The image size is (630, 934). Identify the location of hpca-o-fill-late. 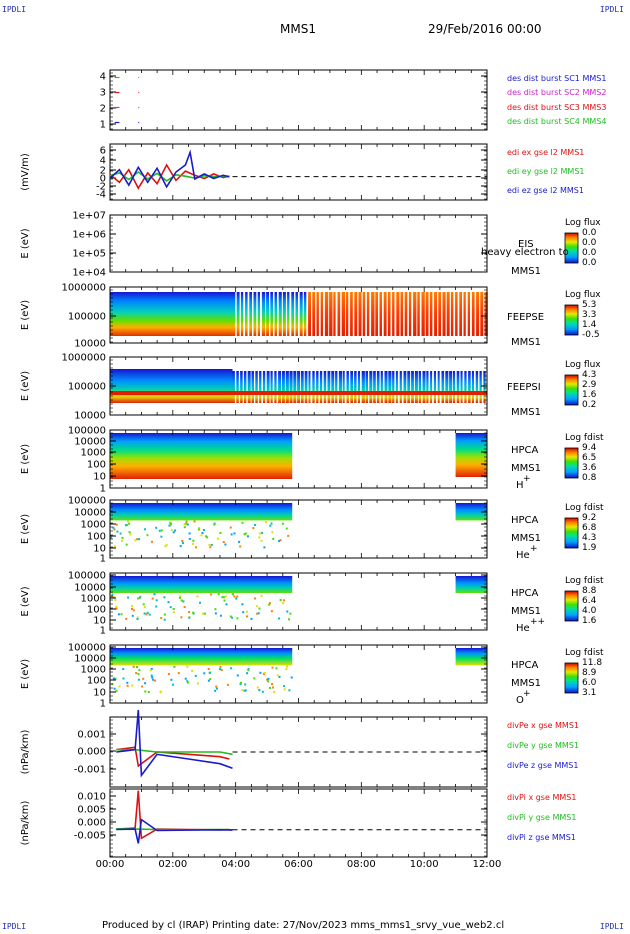
(471, 657).